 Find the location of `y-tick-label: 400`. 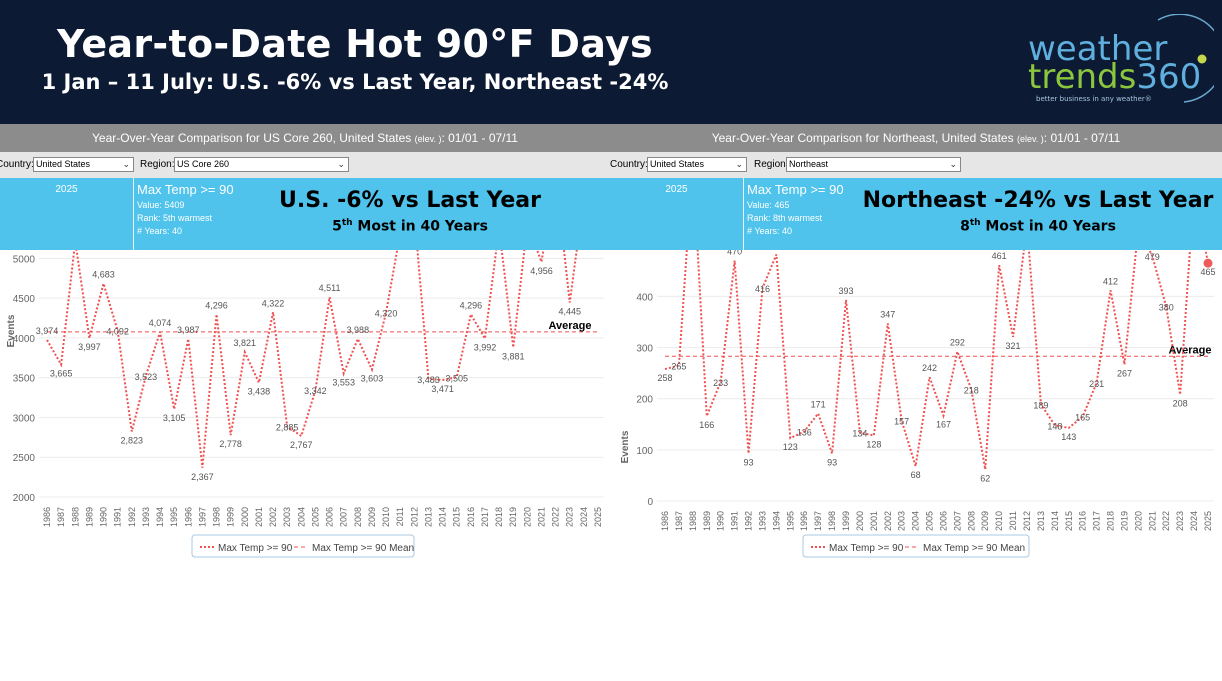

y-tick-label: 400 is located at coordinates (644, 297).